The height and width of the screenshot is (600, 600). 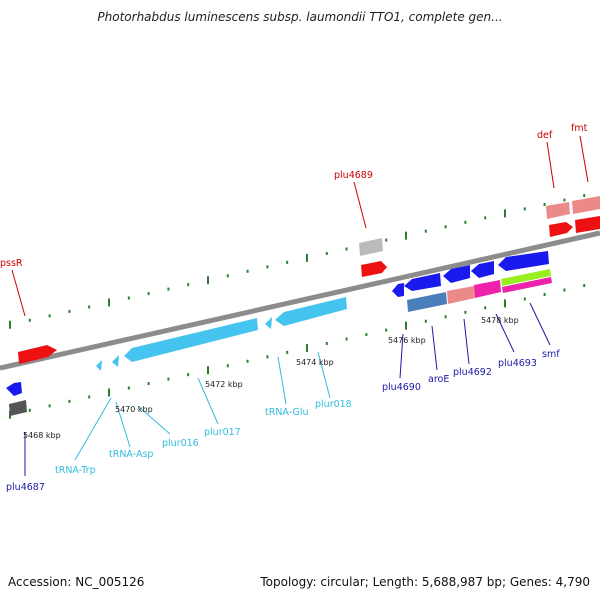 I want to click on gene-fmt, so click(x=587, y=224).